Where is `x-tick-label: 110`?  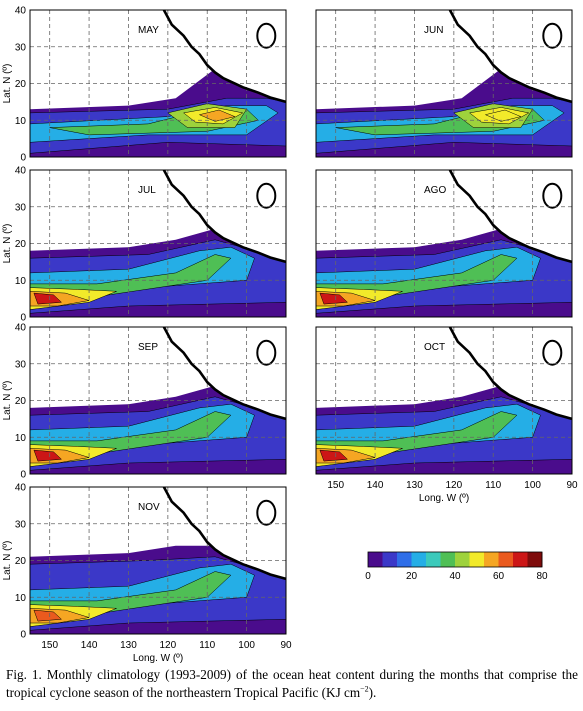
x-tick-label: 110 is located at coordinates (493, 485).